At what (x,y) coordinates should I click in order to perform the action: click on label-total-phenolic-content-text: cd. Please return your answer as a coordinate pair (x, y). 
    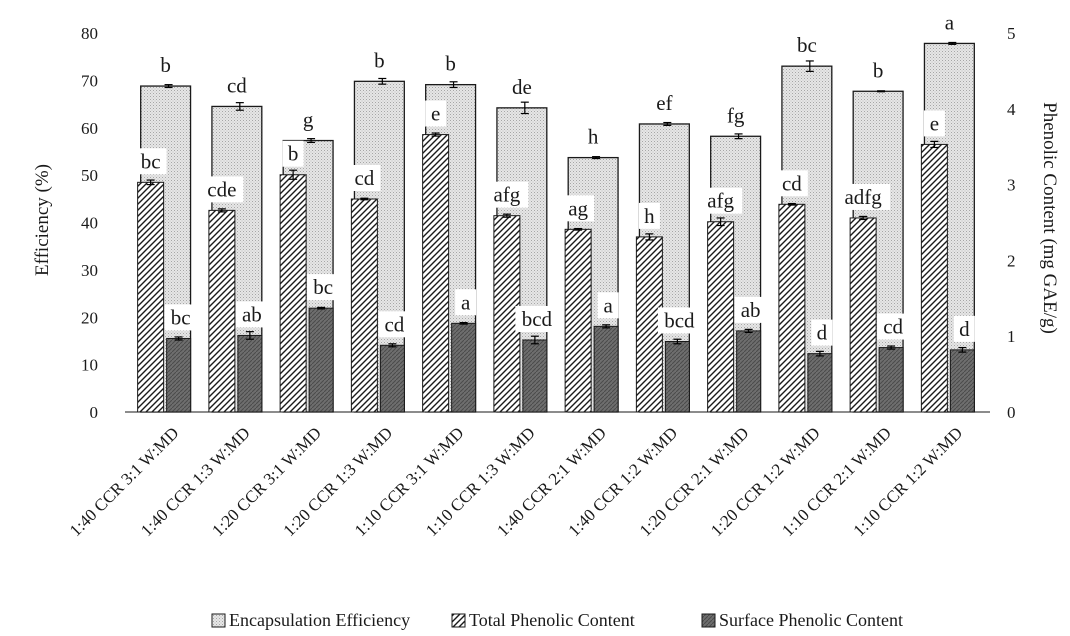
    Looking at the image, I should click on (364, 178).